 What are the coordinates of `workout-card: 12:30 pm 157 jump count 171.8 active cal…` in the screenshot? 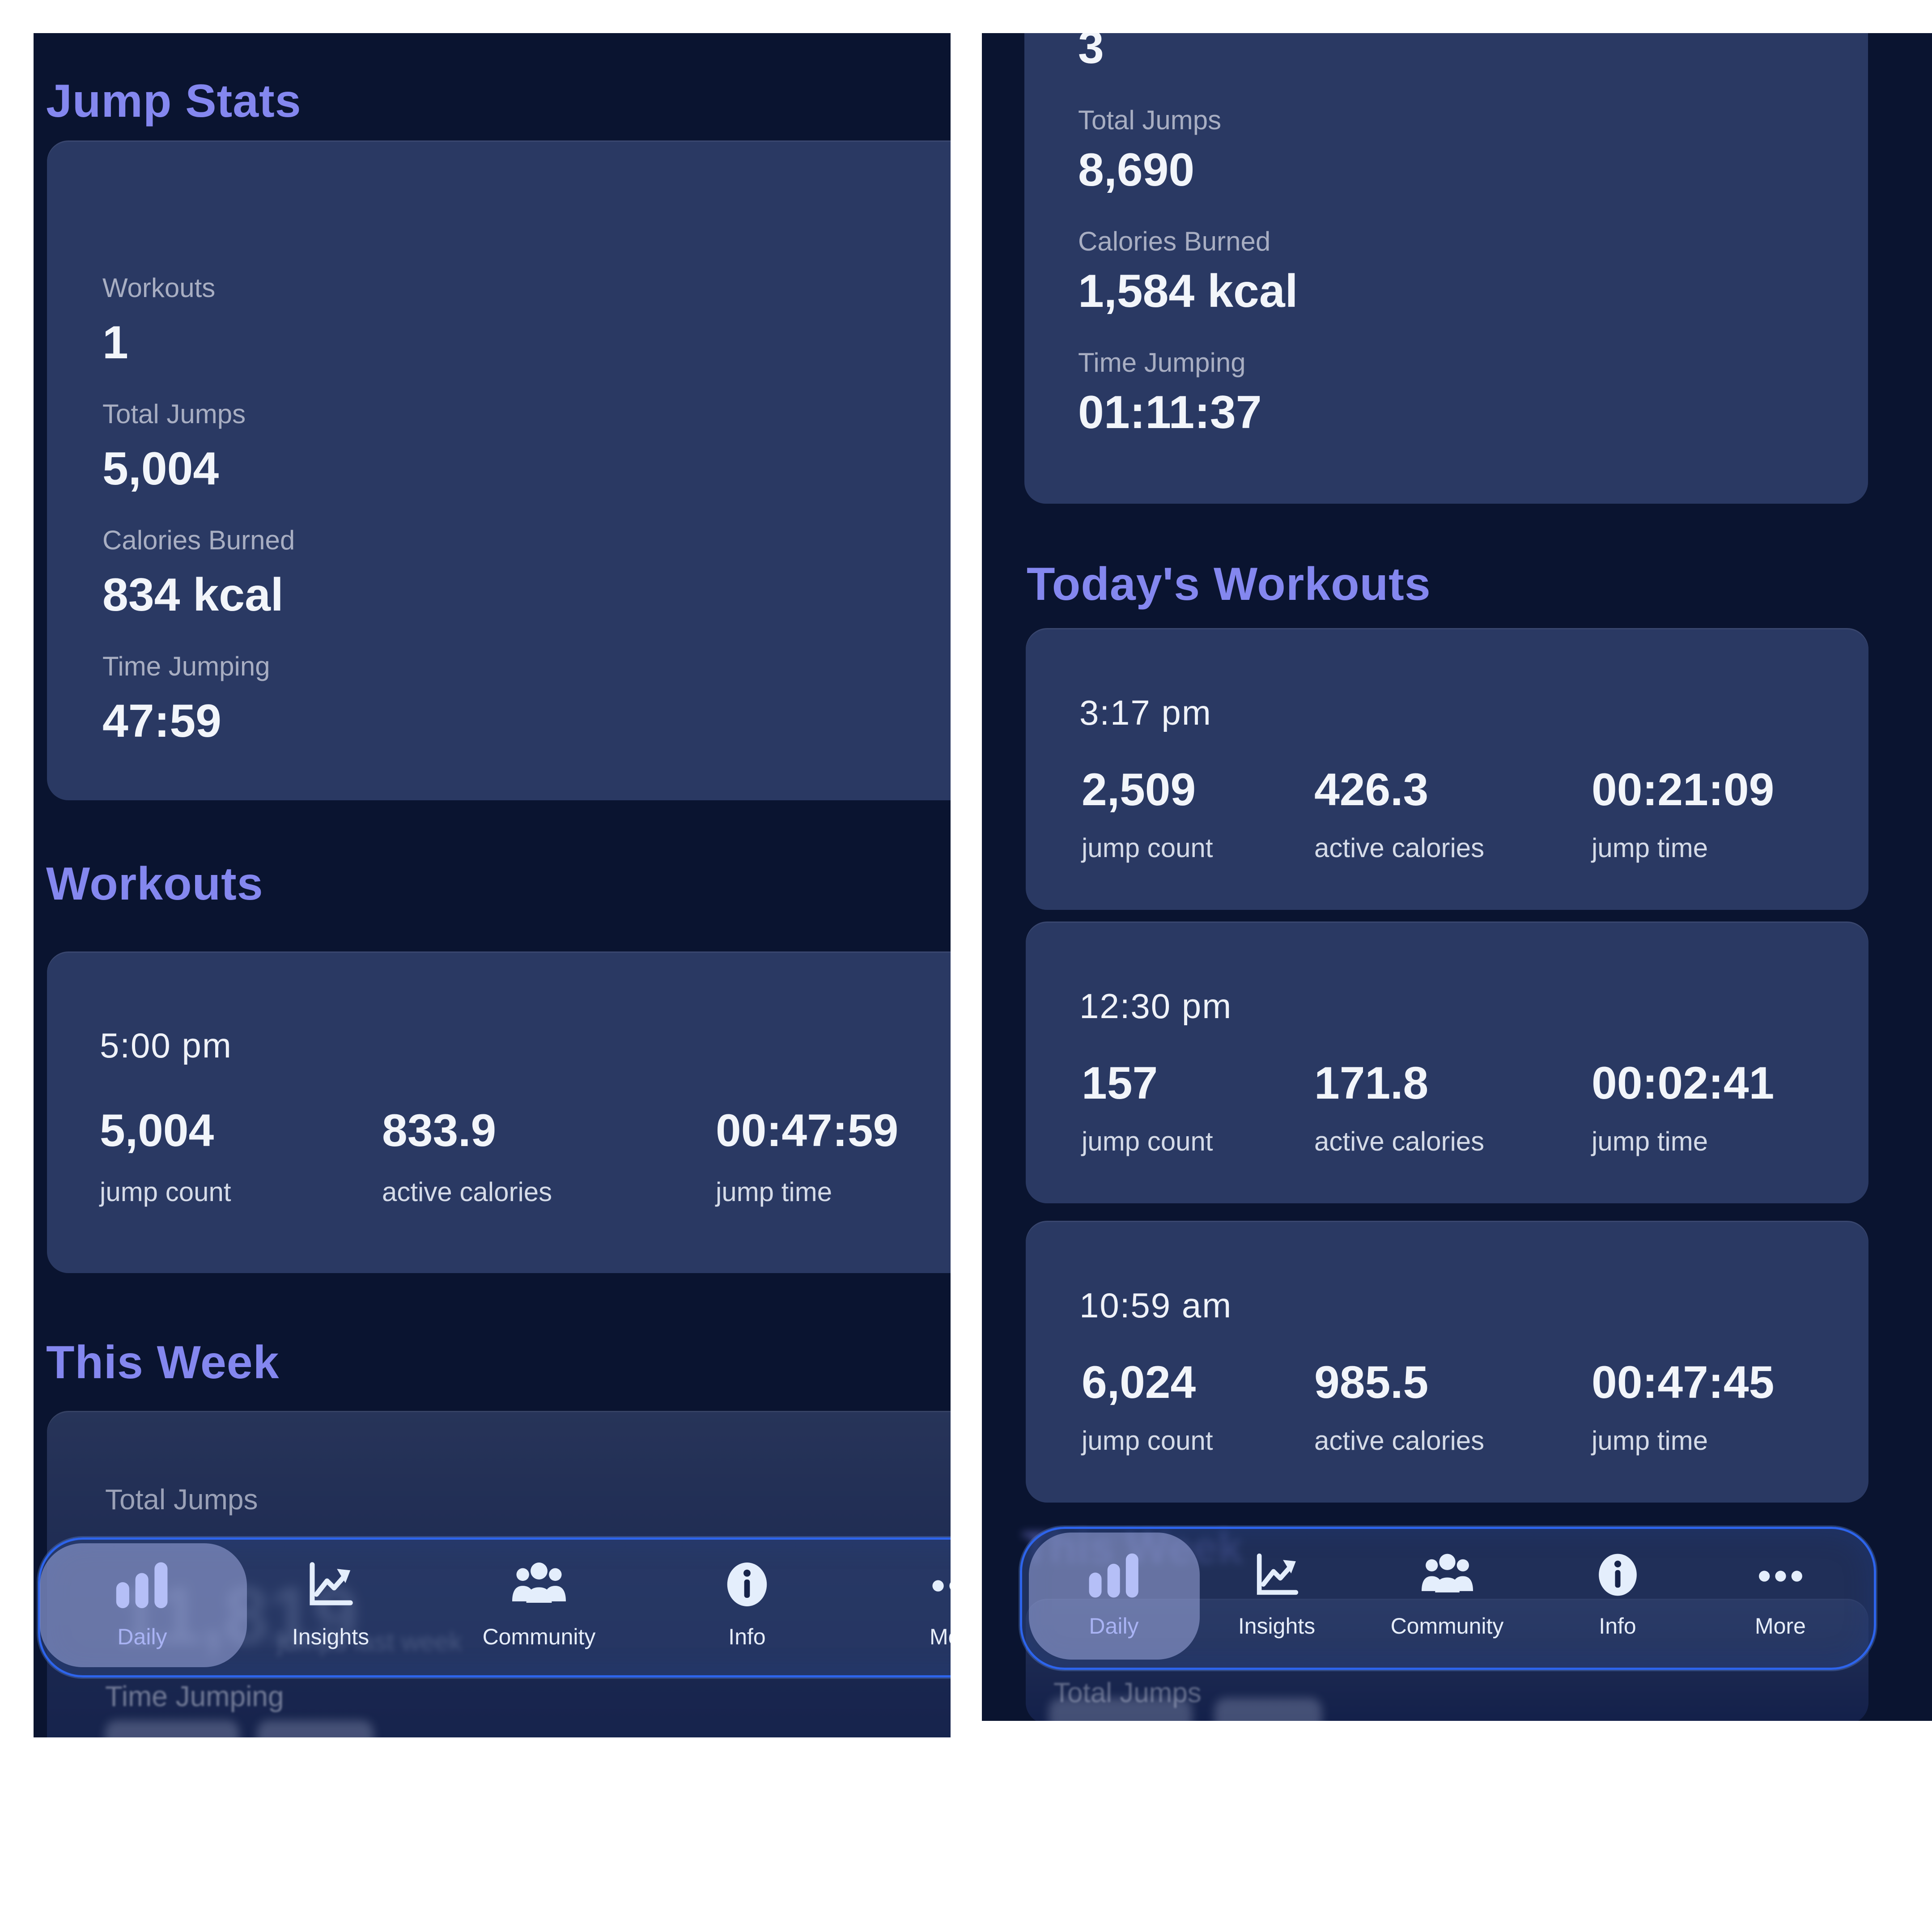 It's located at (1447, 1062).